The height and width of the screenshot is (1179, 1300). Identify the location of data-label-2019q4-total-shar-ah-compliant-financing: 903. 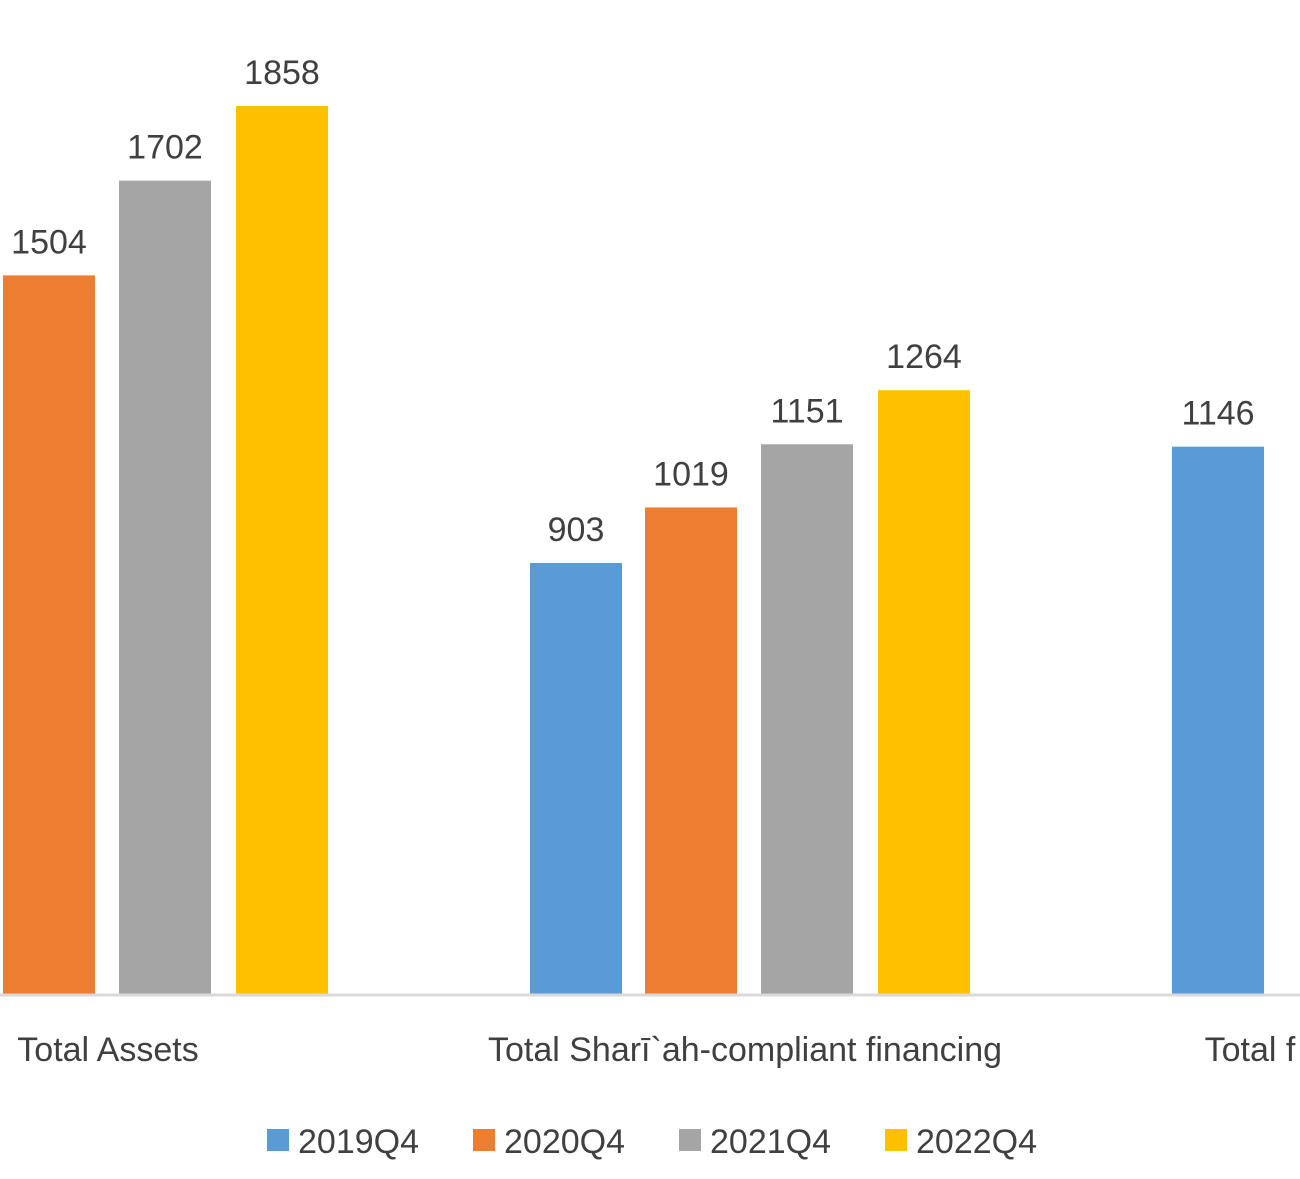
(576, 530).